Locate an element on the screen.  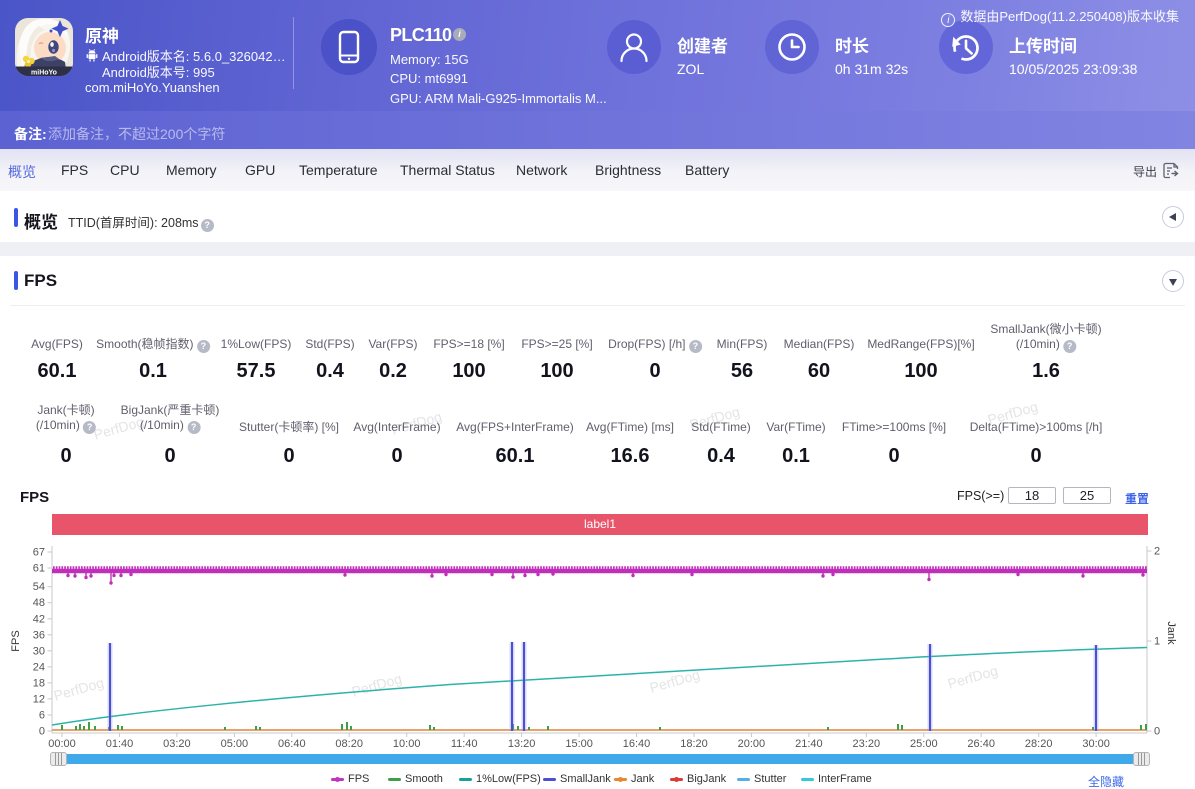
svg-text: 01:40 is located at coordinates (120, 744).